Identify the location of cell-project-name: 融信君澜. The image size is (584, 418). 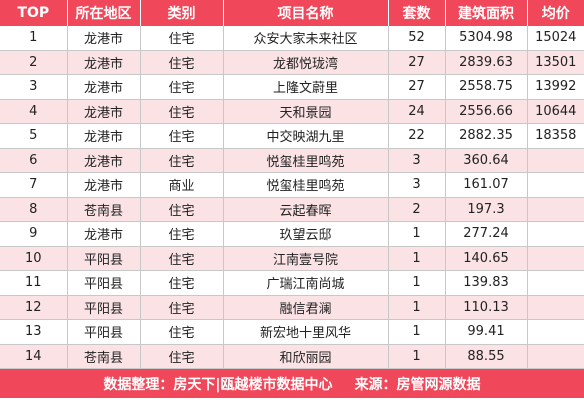
(306, 307).